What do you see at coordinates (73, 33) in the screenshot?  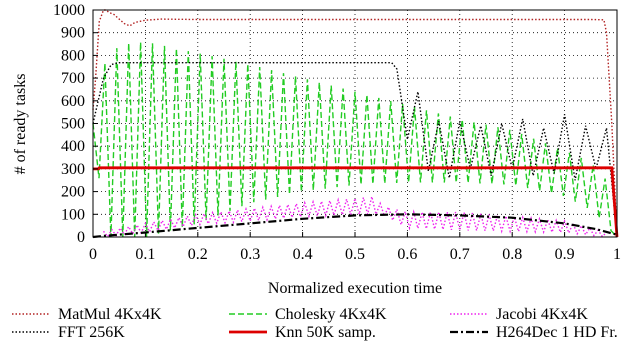 I see `y-tick-label: 900` at bounding box center [73, 33].